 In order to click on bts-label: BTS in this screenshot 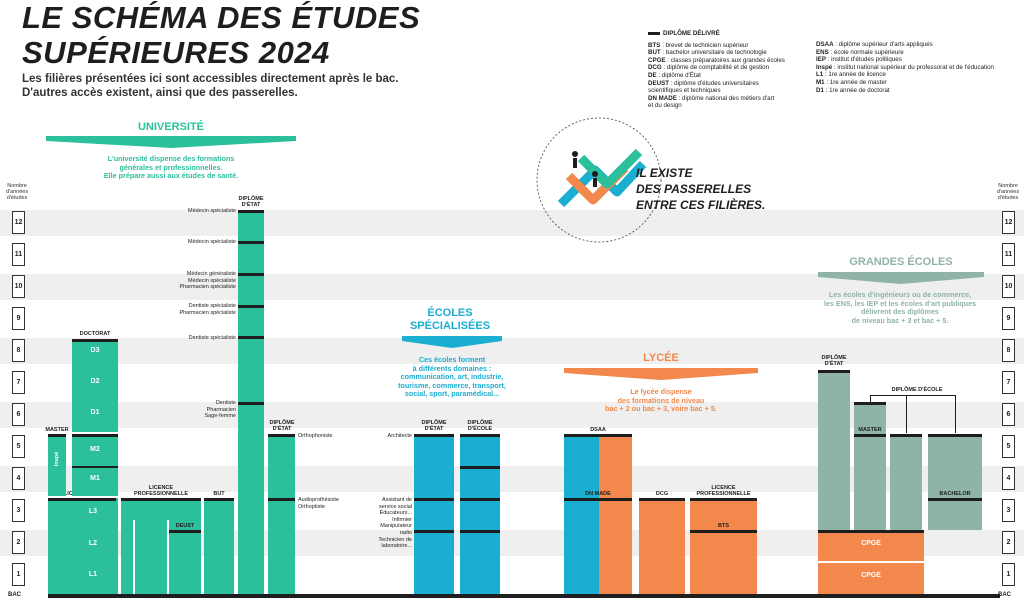, I will do `click(723, 526)`.